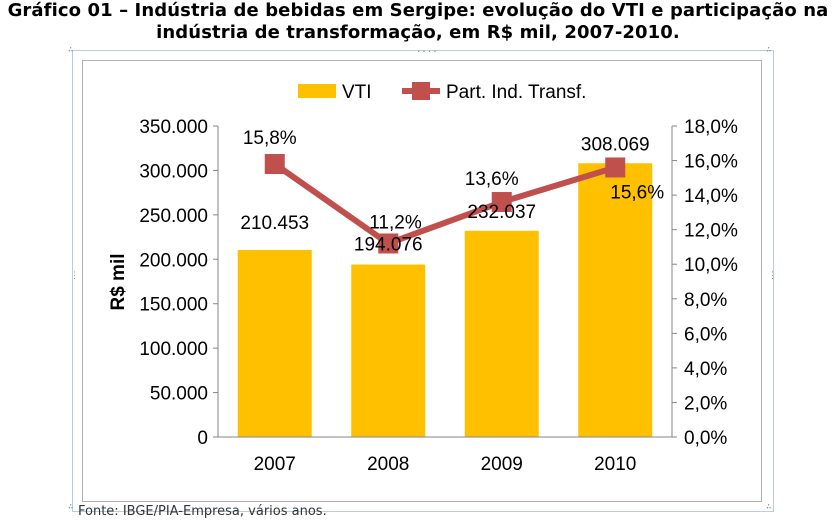 The width and height of the screenshot is (836, 532). Describe the element at coordinates (705, 369) in the screenshot. I see `y2-tick-label: 4,0%` at that location.